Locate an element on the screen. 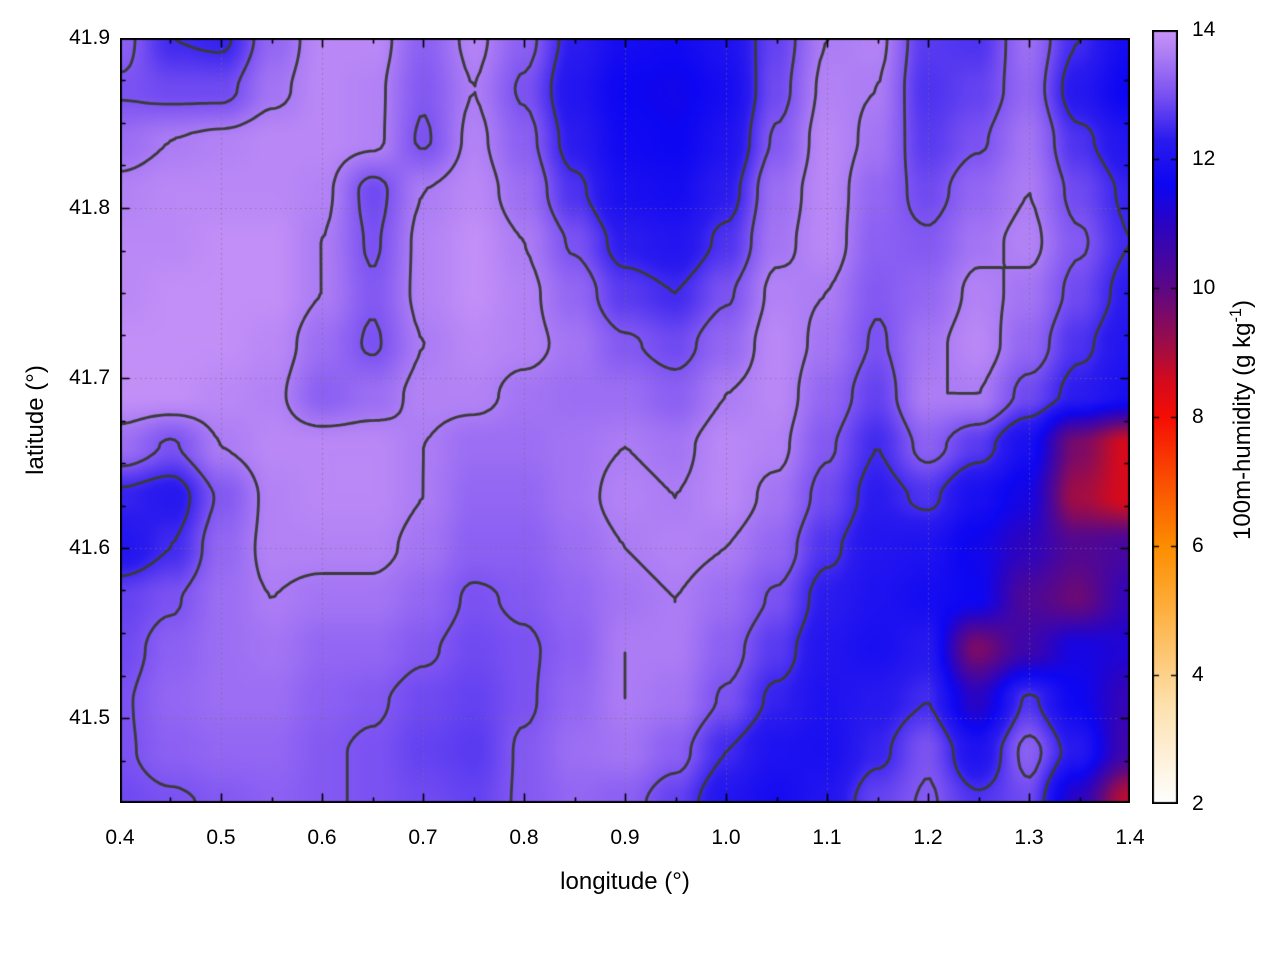  x-tick-label: 1.2 is located at coordinates (928, 837).